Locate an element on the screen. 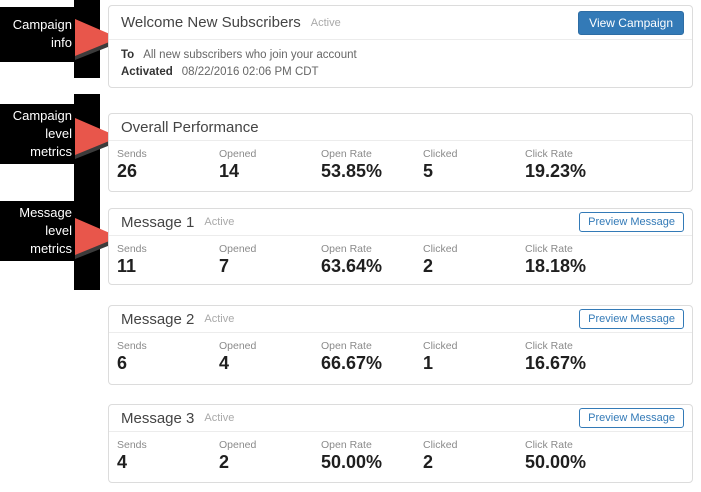 The height and width of the screenshot is (492, 701). metric-opened: Opened 14 is located at coordinates (270, 165).